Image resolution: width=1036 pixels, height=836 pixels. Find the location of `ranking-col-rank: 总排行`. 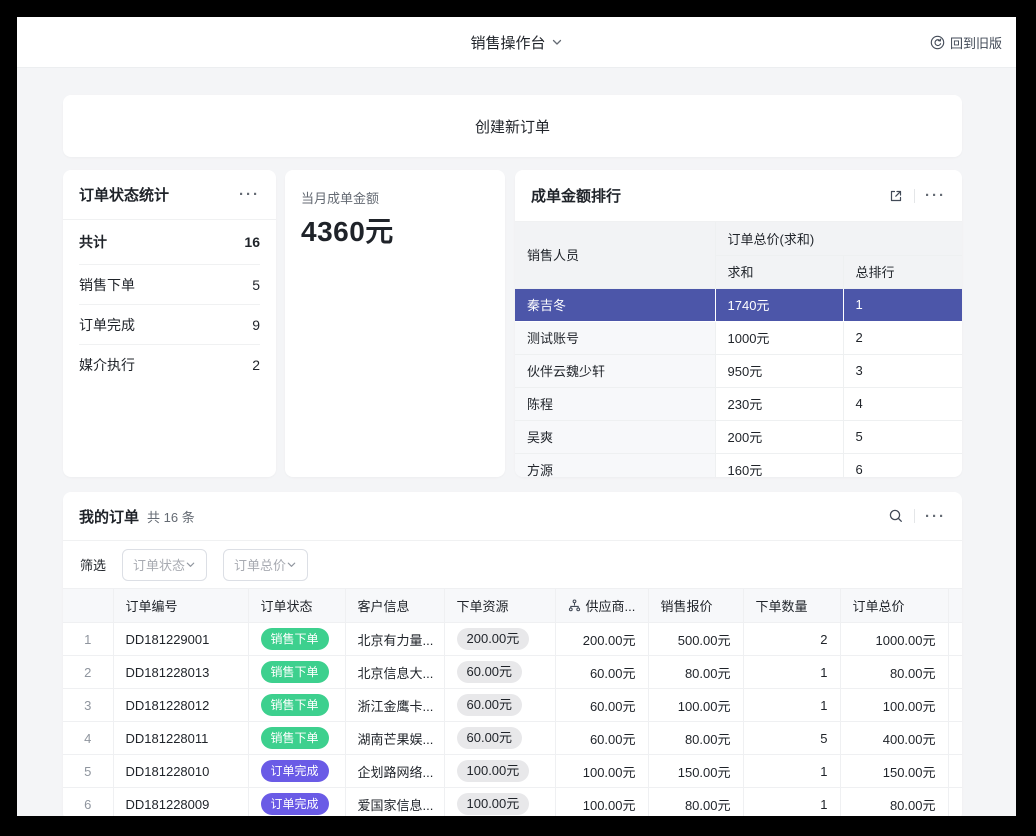

ranking-col-rank: 总排行 is located at coordinates (902, 272).